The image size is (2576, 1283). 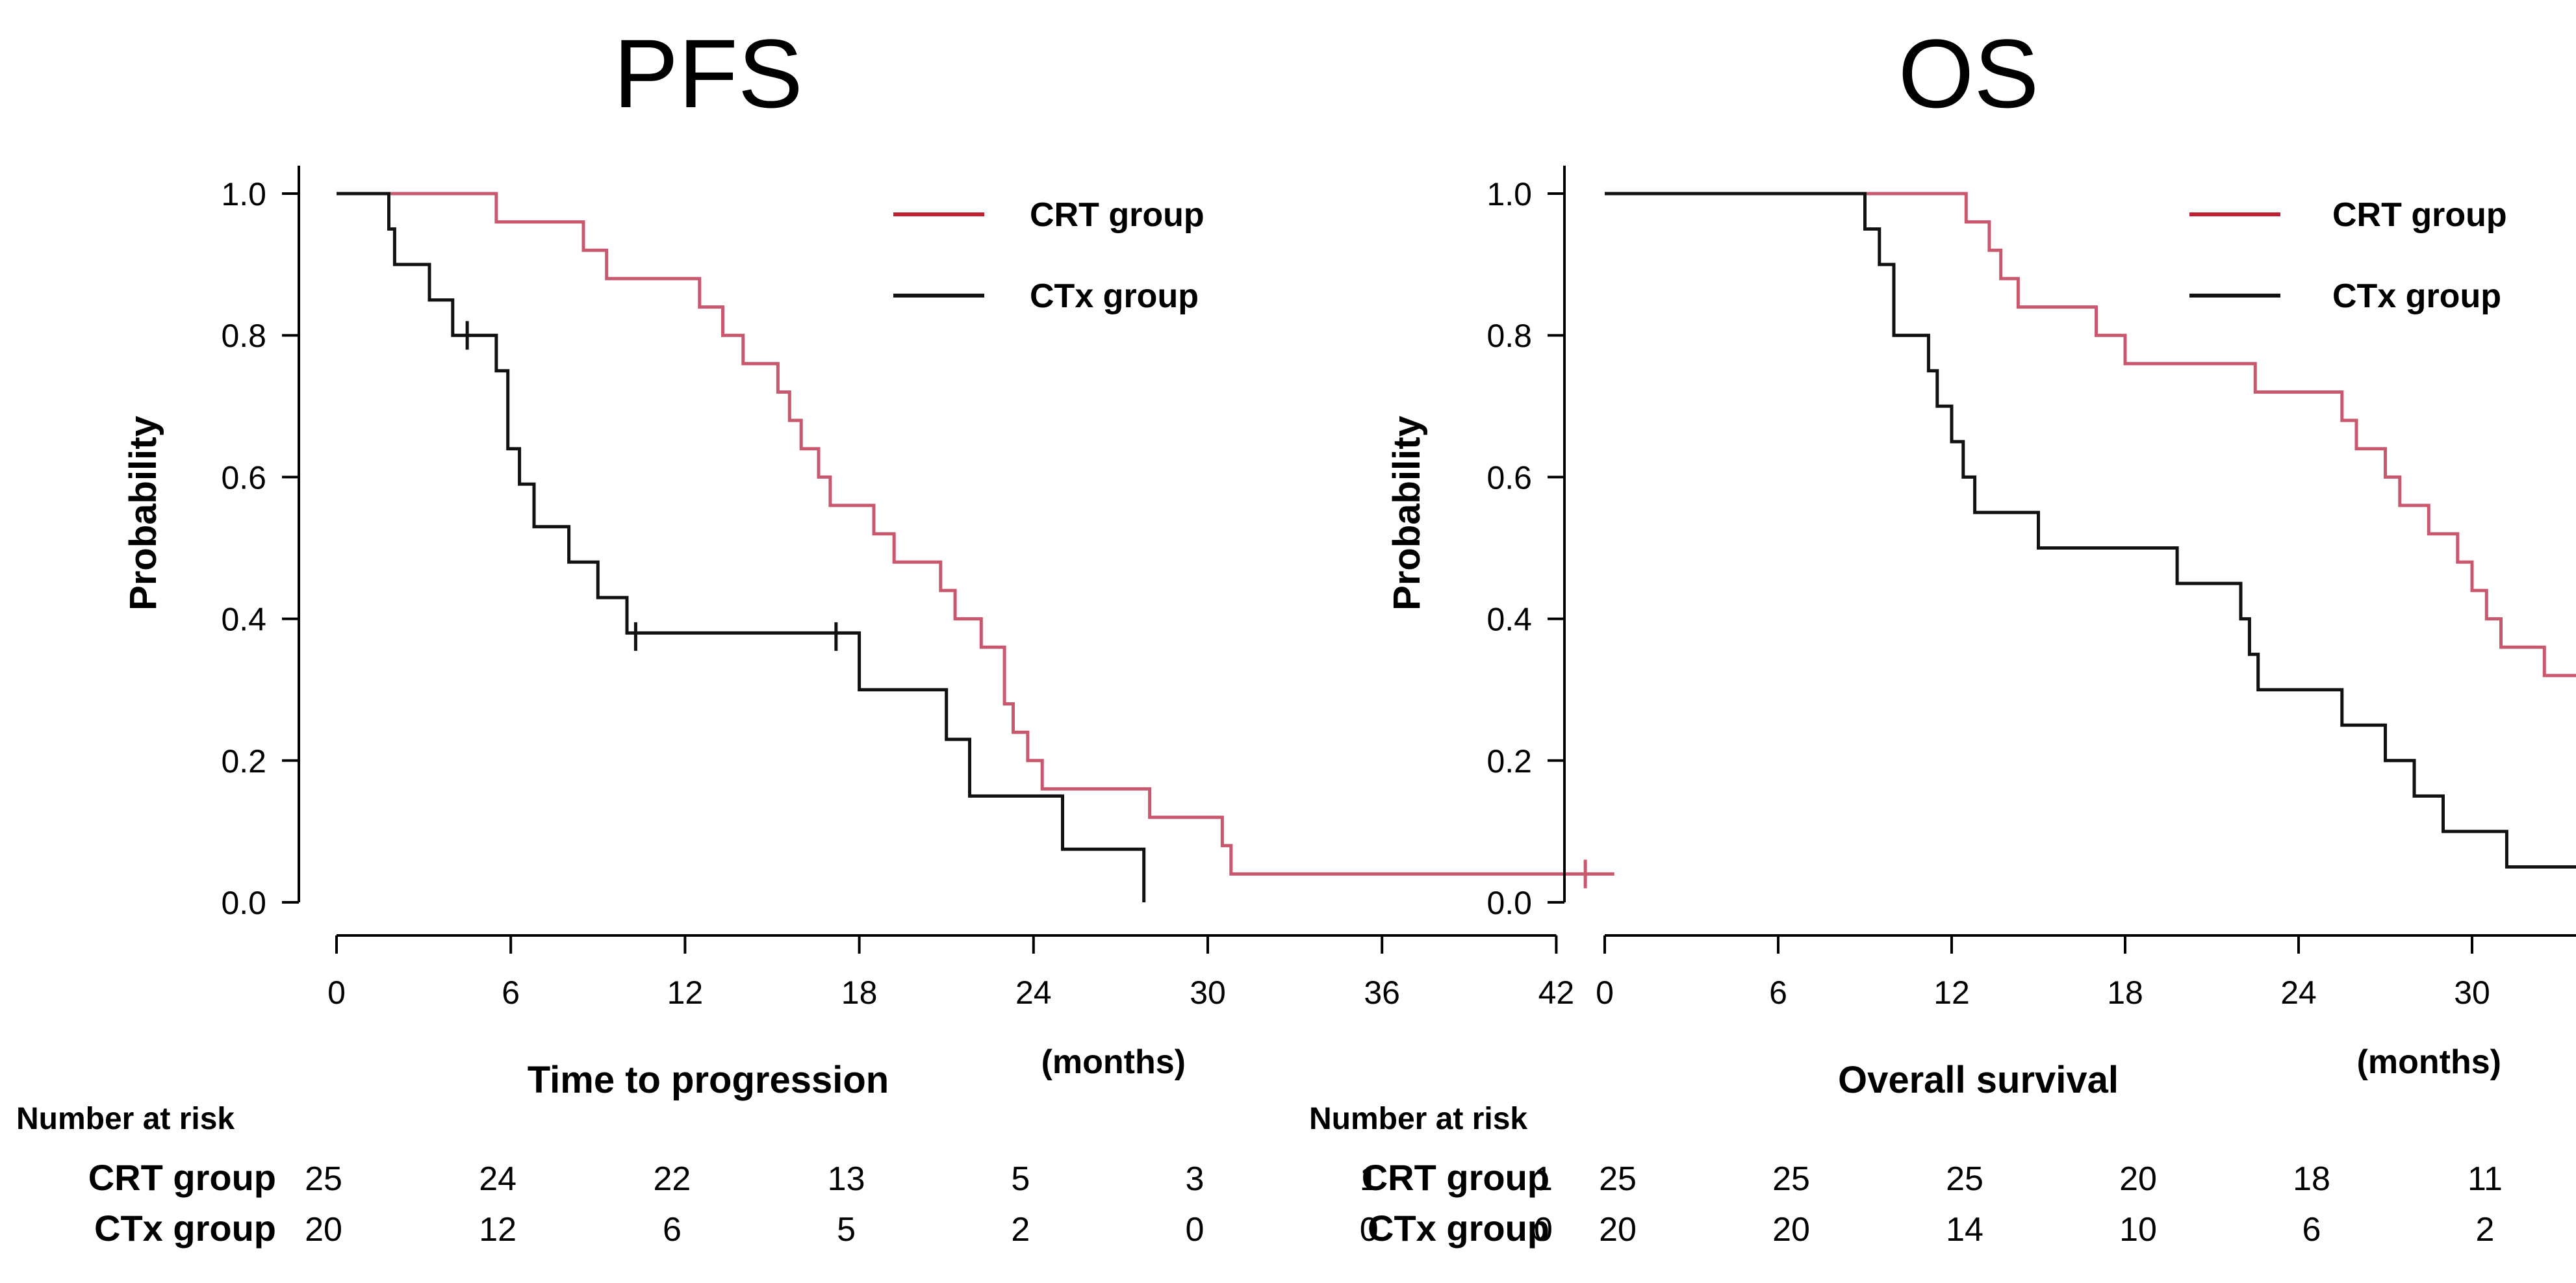 What do you see at coordinates (2138, 1230) in the screenshot?
I see `ctx-risk-value: 10` at bounding box center [2138, 1230].